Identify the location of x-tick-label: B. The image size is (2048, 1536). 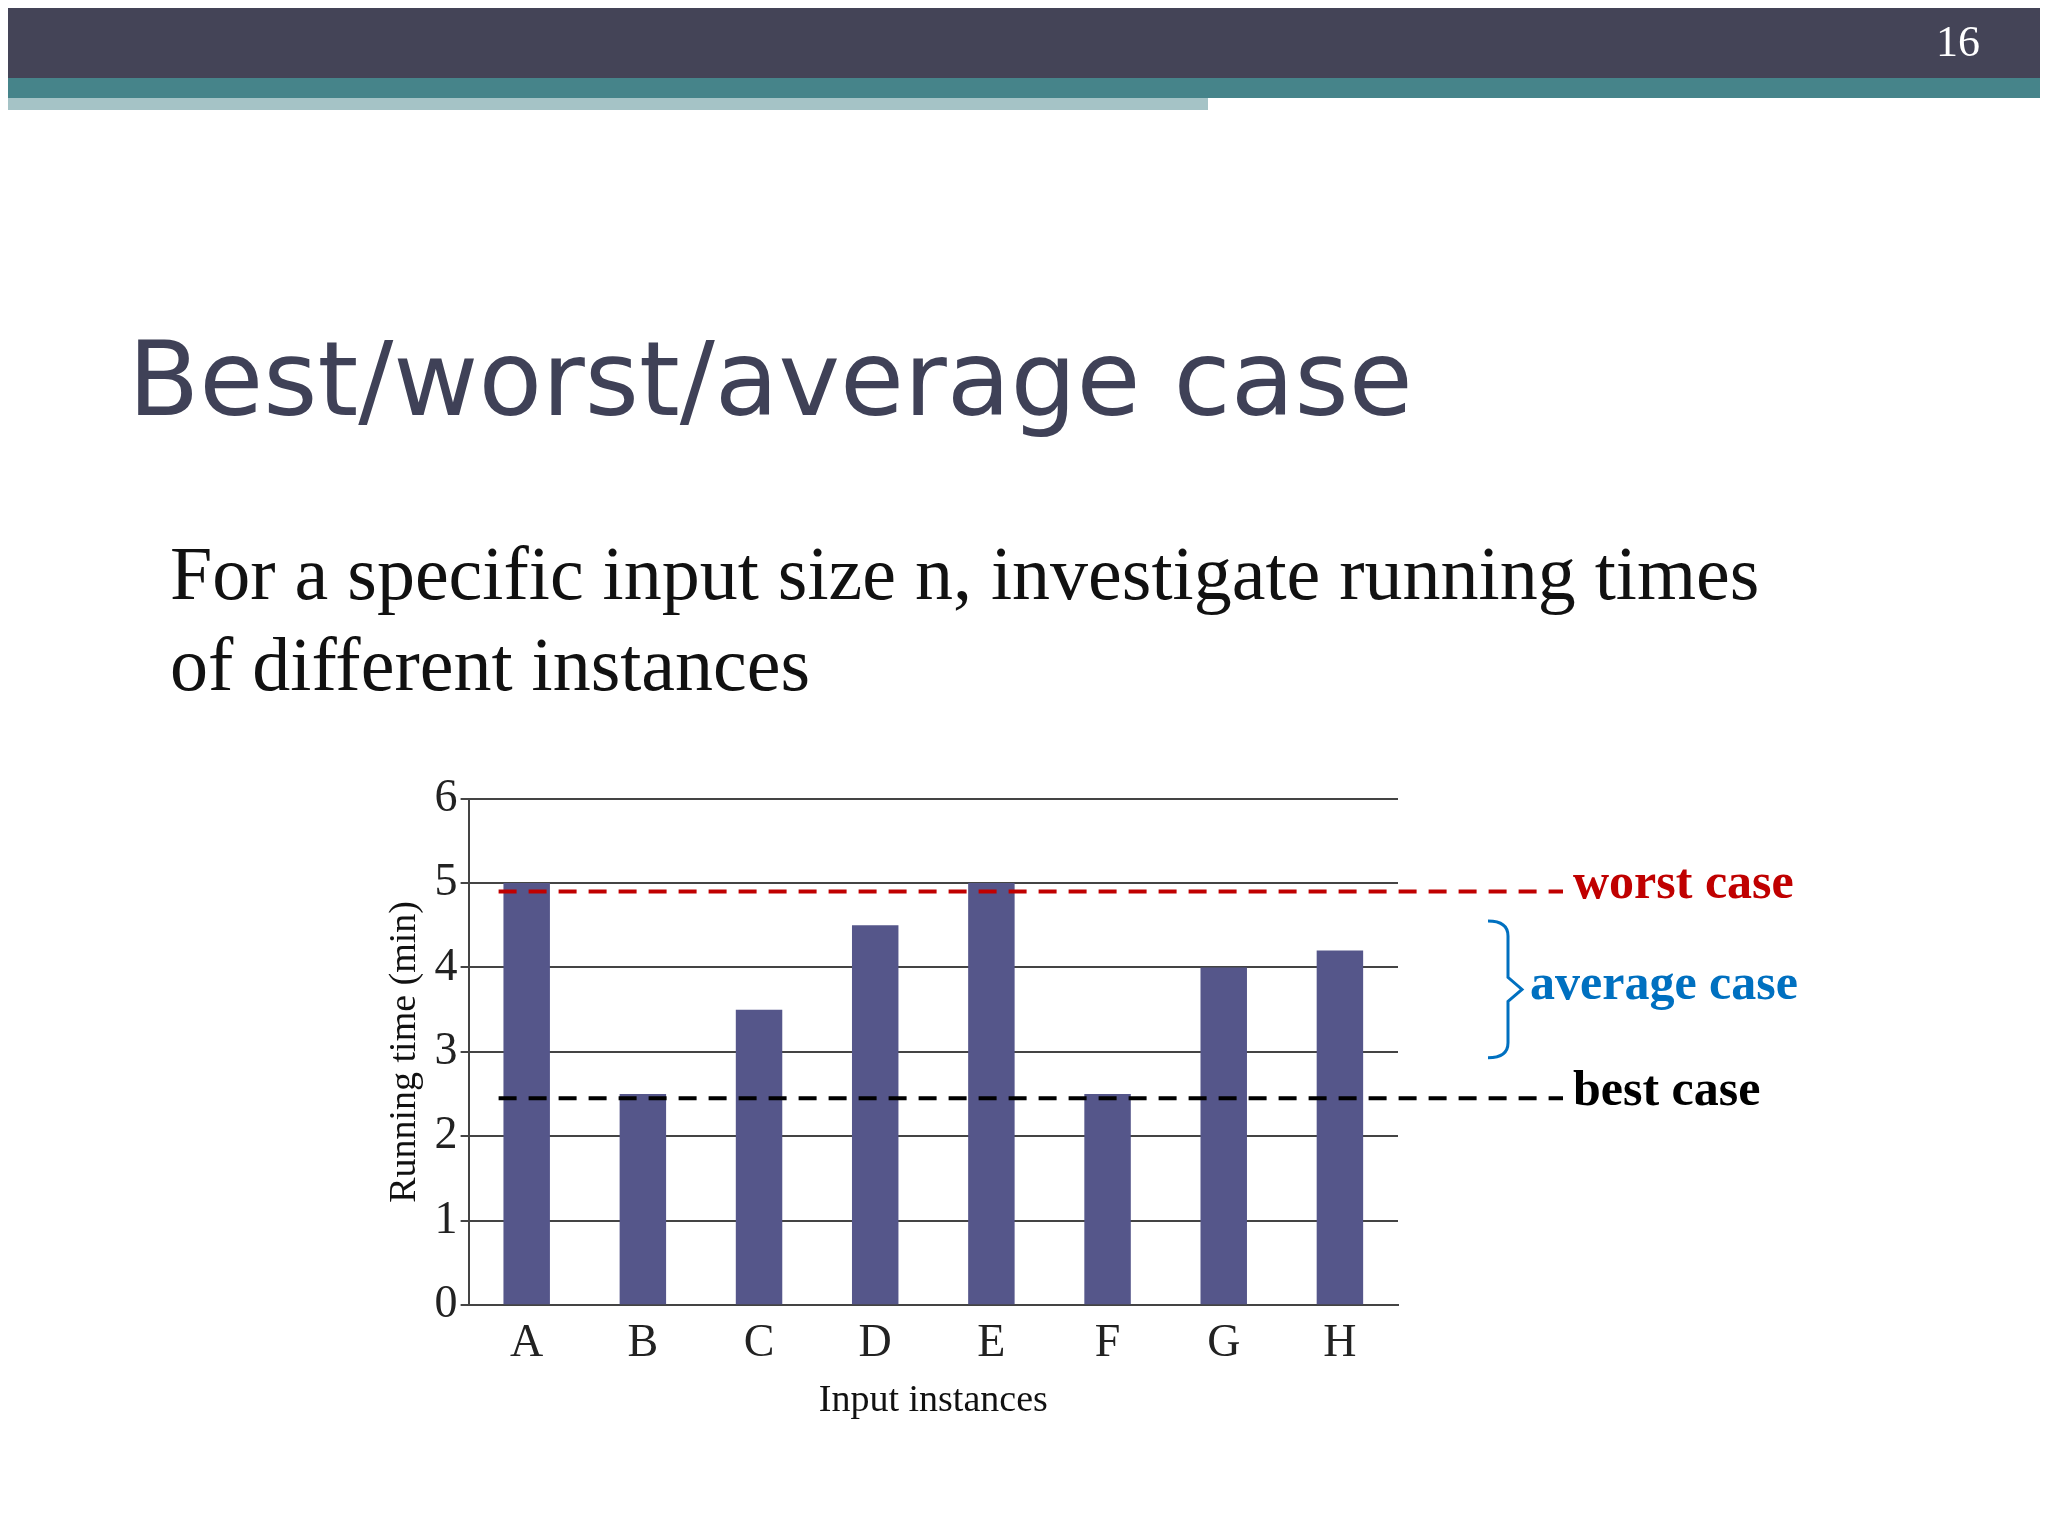
(643, 1340).